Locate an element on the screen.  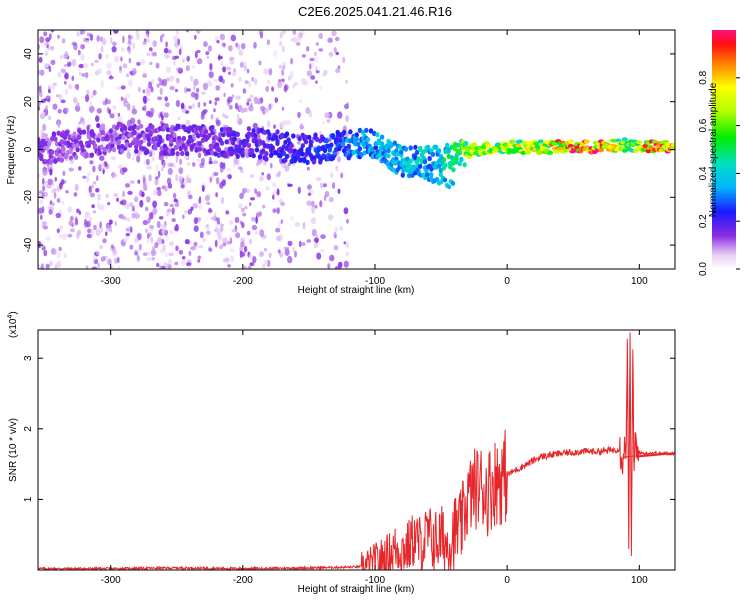
colorbar-tick-label: 0.6 is located at coordinates (703, 125).